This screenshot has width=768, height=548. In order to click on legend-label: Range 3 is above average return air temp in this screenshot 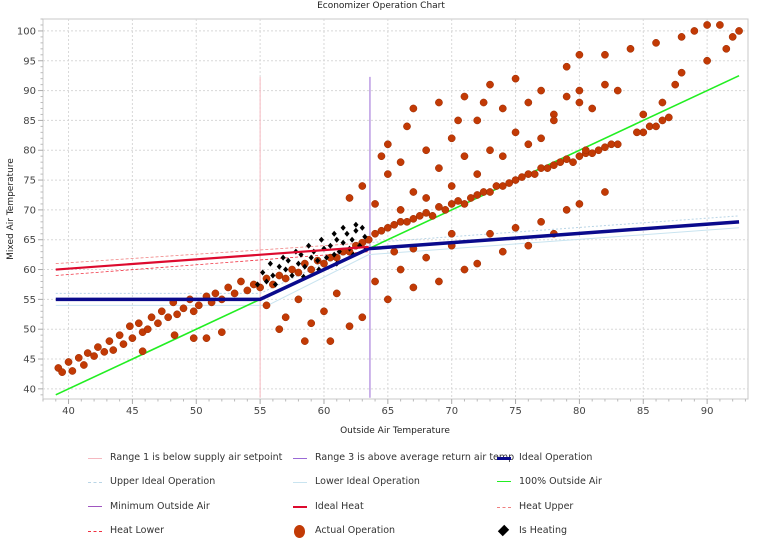, I will do `click(415, 457)`.